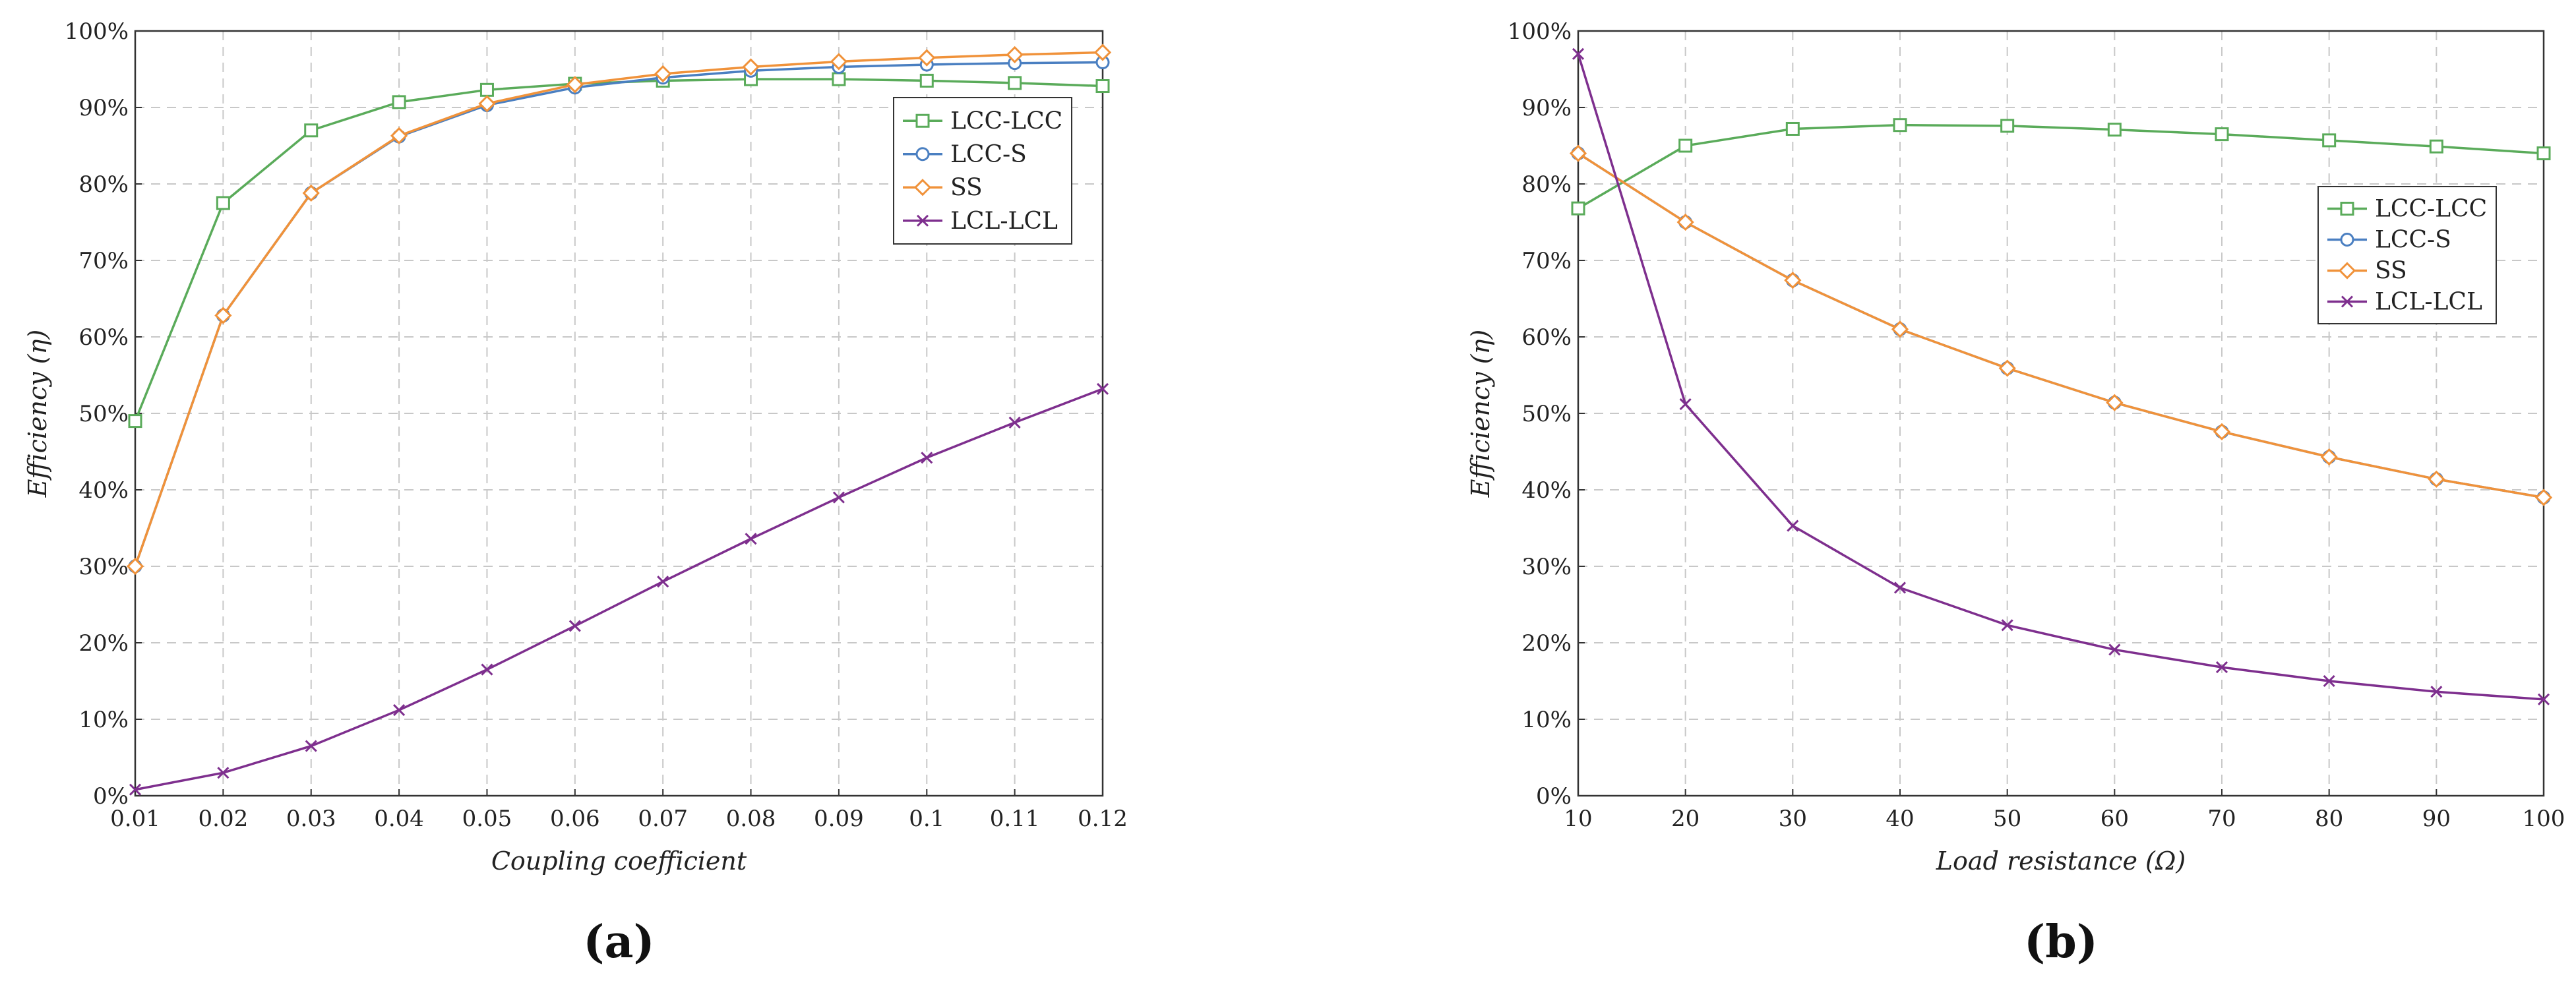  I want to click on y-tick-label: 10%, so click(1546, 720).